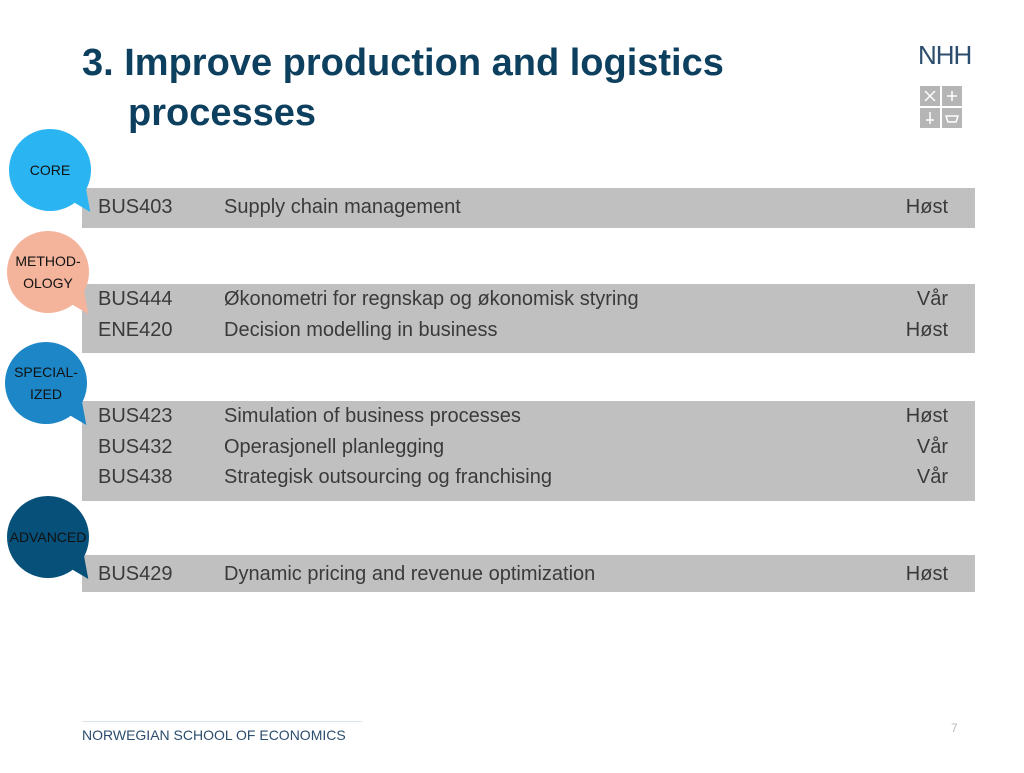 Image resolution: width=1024 pixels, height=773 pixels. What do you see at coordinates (222, 721) in the screenshot?
I see `footer-rule` at bounding box center [222, 721].